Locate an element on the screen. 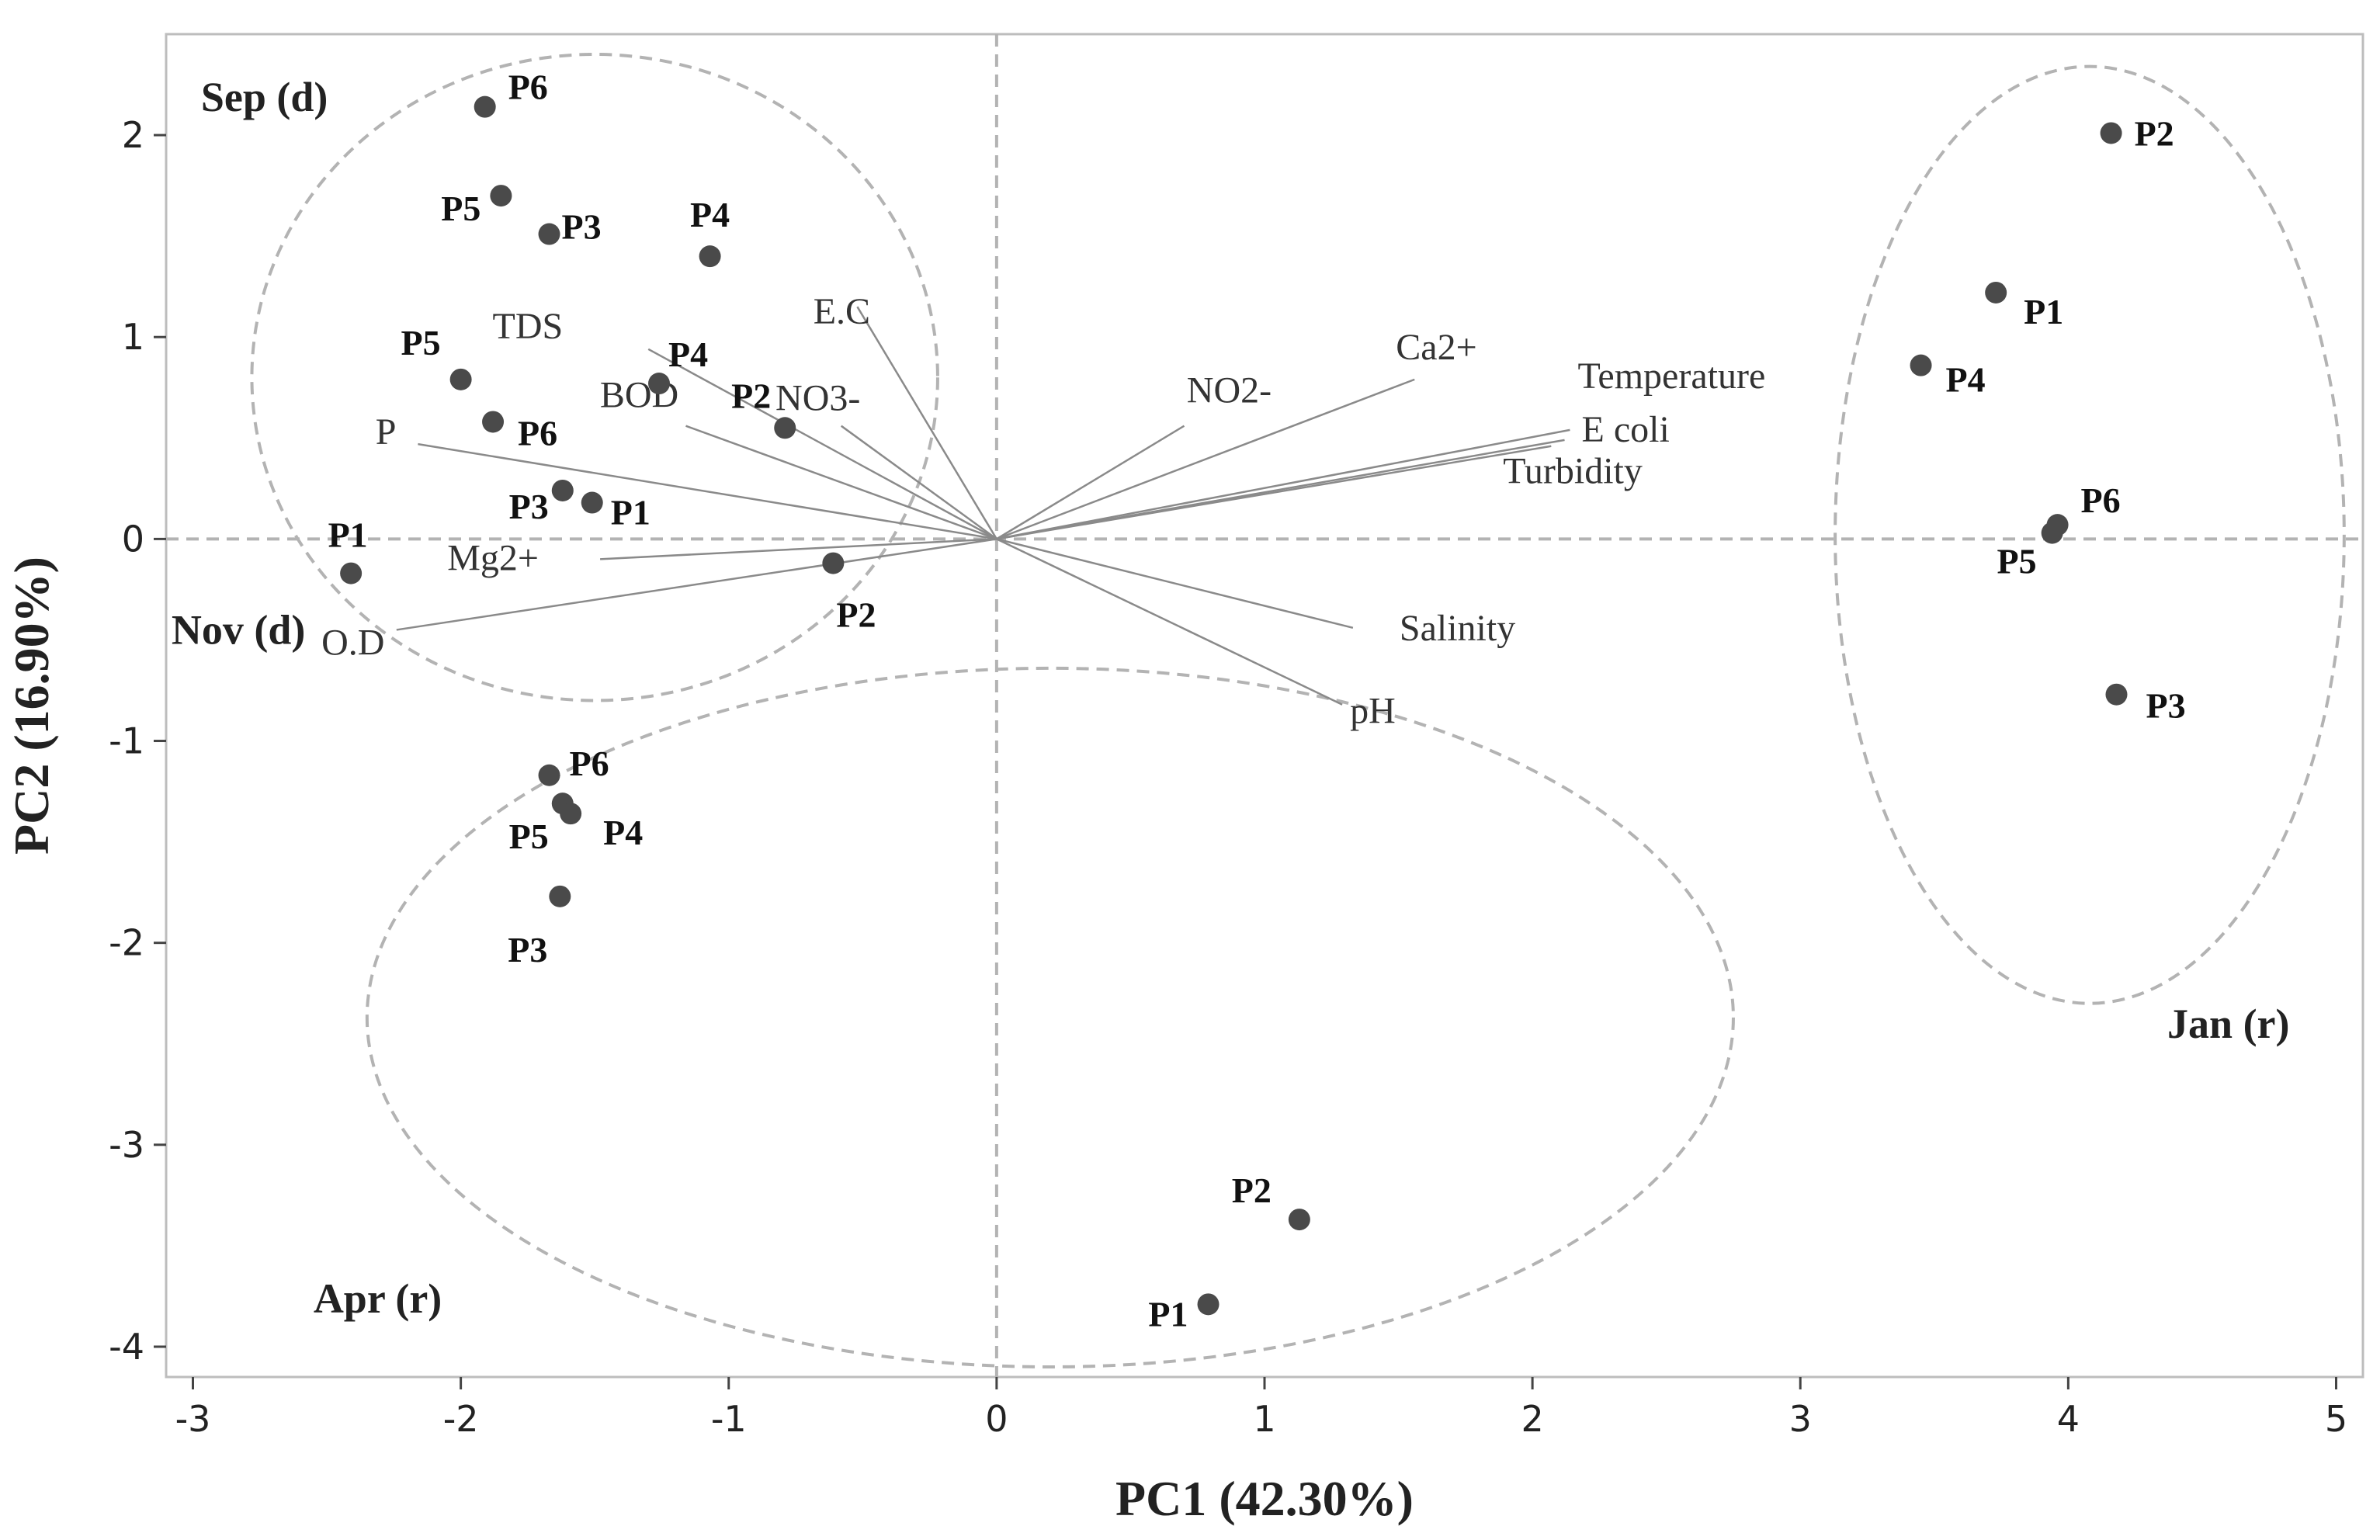 The height and width of the screenshot is (1540, 2380). y-tick-label: 0 is located at coordinates (133, 539).